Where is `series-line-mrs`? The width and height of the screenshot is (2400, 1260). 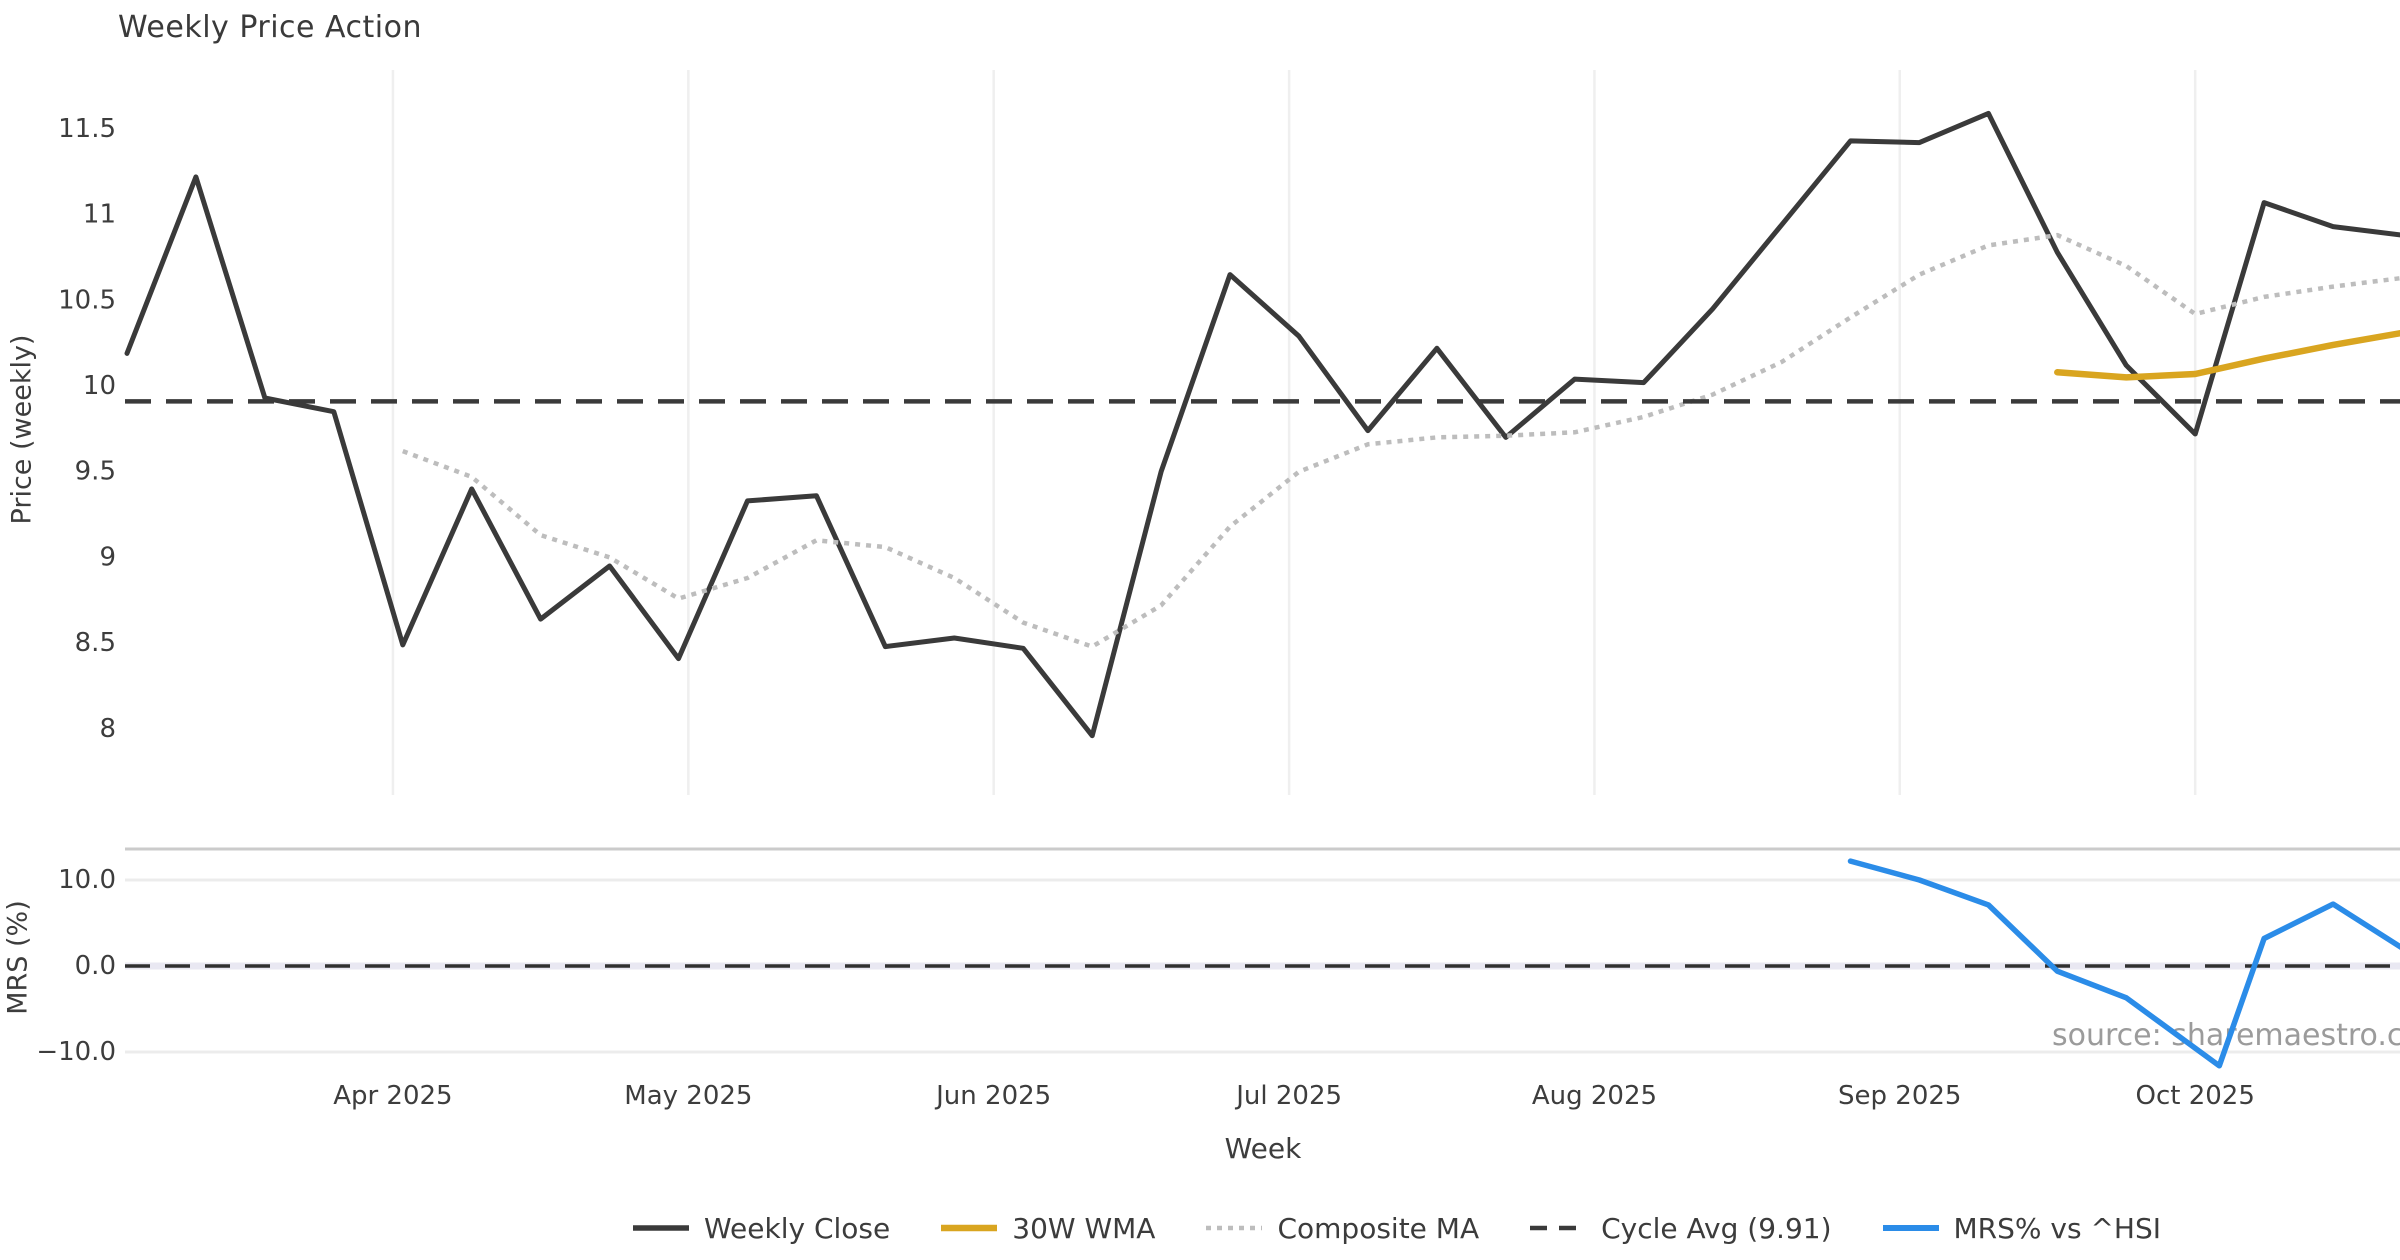
series-line-mrs is located at coordinates (2123, 963).